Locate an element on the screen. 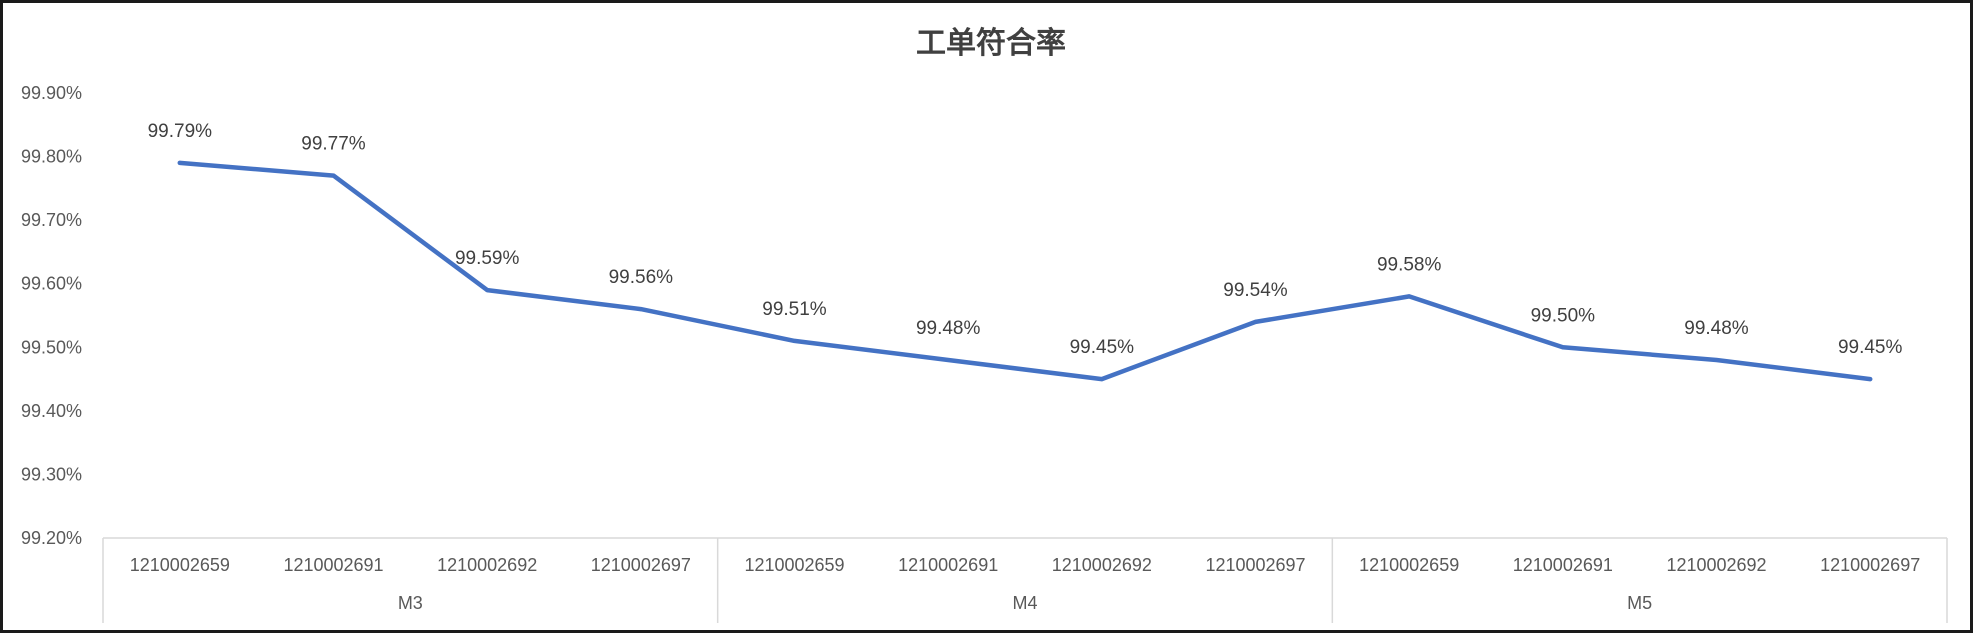 This screenshot has height=636, width=1973. data-label: 99.58% is located at coordinates (1409, 264).